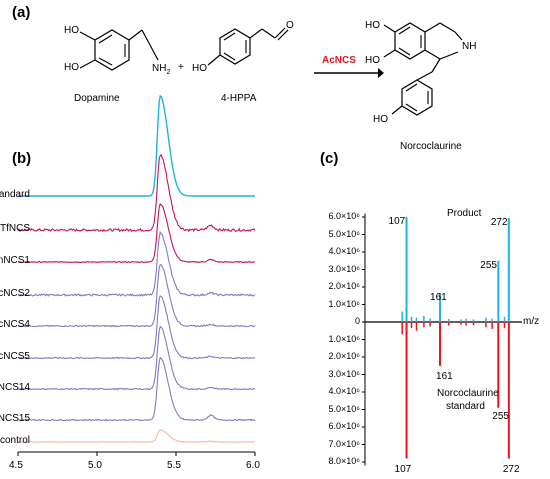 This screenshot has height=479, width=550. I want to click on dopamine-ho-2: HO, so click(71, 67).